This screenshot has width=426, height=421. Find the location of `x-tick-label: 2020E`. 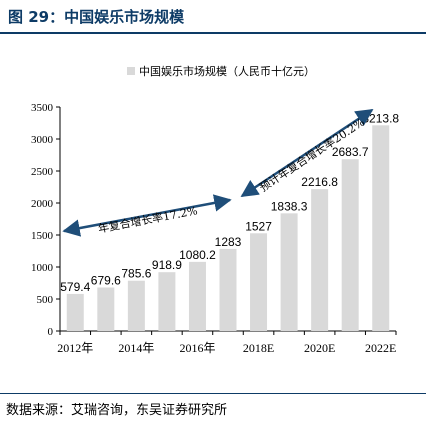

x-tick-label: 2020E is located at coordinates (319, 348).